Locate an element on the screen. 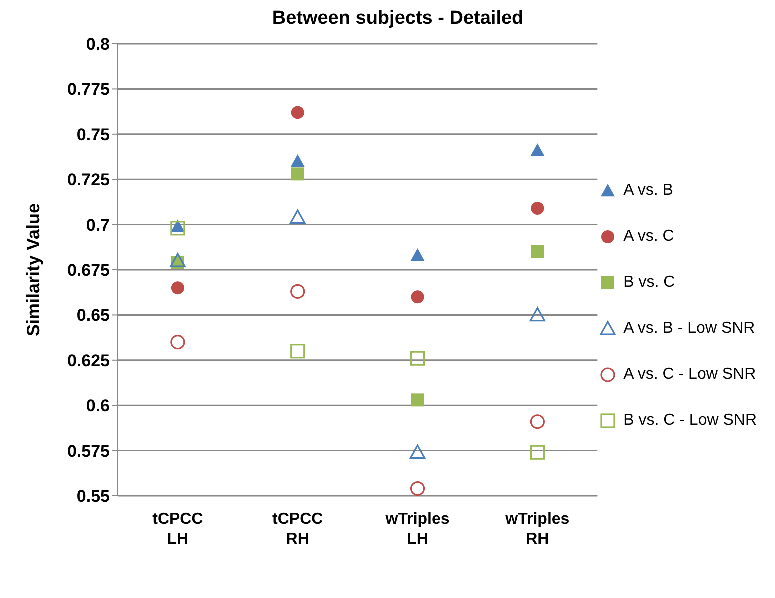 The width and height of the screenshot is (775, 598). legend-label: A vs. C is located at coordinates (649, 237).